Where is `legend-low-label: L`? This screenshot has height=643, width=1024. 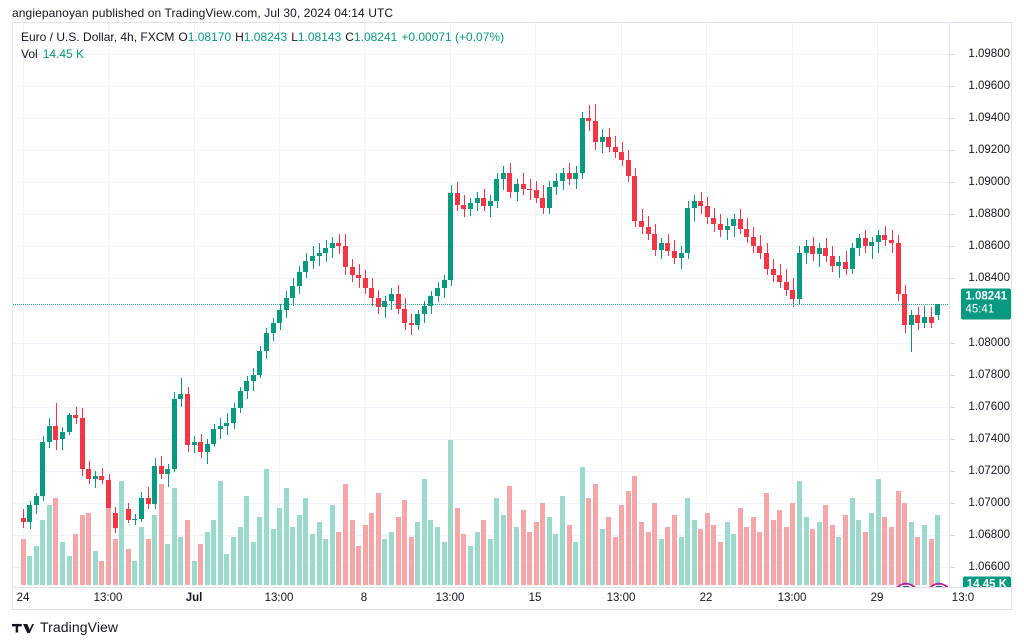 legend-low-label: L is located at coordinates (294, 37).